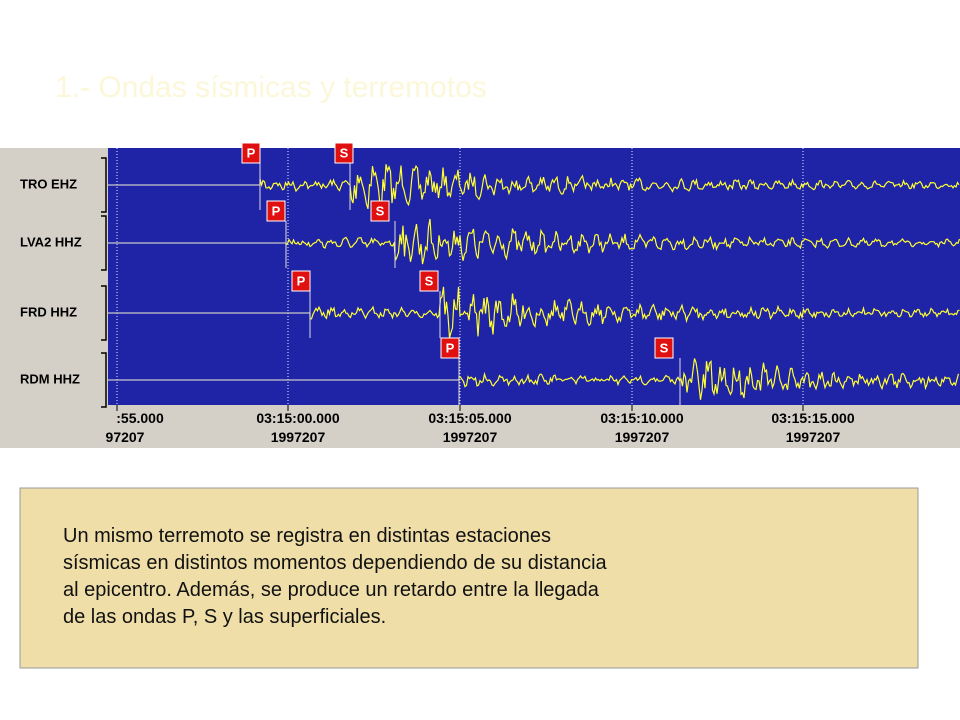 This screenshot has height=720, width=960. I want to click on slide-title: 1.- Ondas sísmicas y terremotos, so click(271, 87).